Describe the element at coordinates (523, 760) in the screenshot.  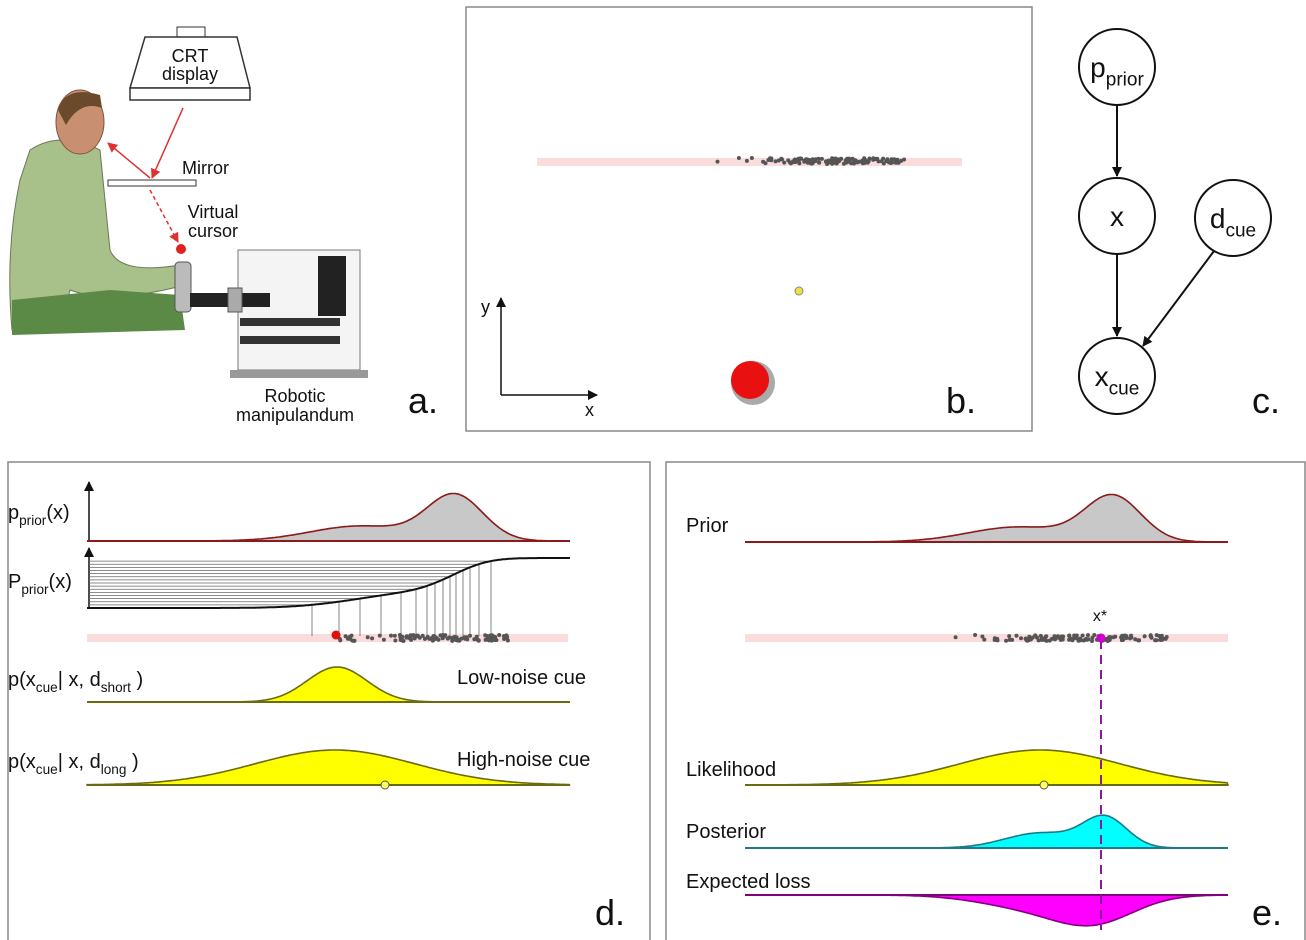
I see `label: High-noise cue` at that location.